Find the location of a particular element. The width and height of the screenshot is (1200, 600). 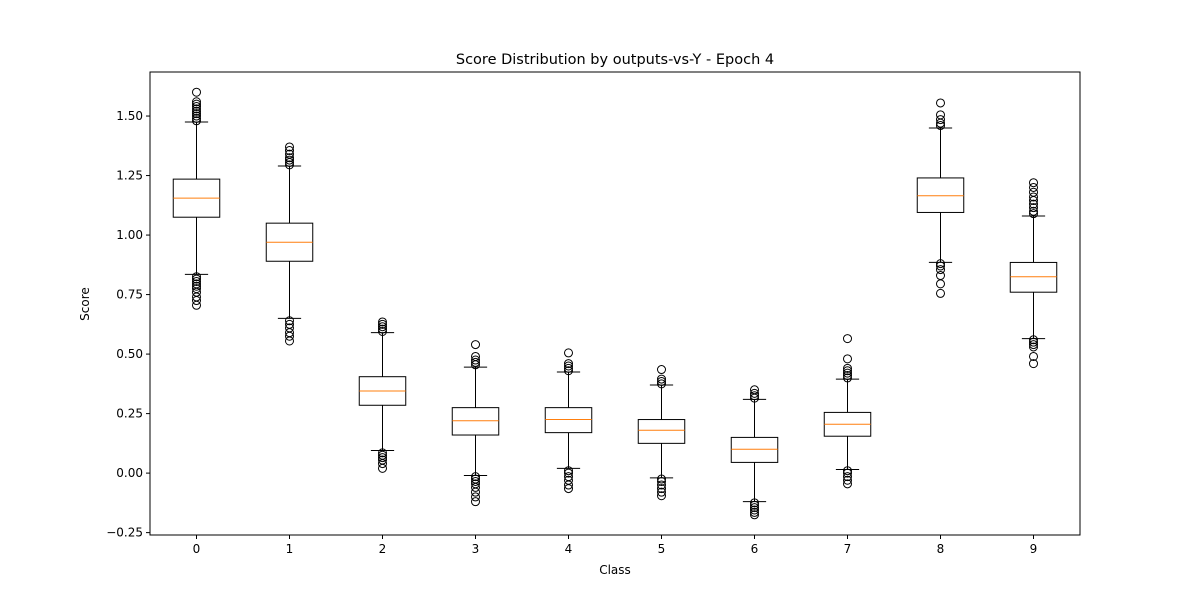

x-tick-label: 4 is located at coordinates (569, 549).